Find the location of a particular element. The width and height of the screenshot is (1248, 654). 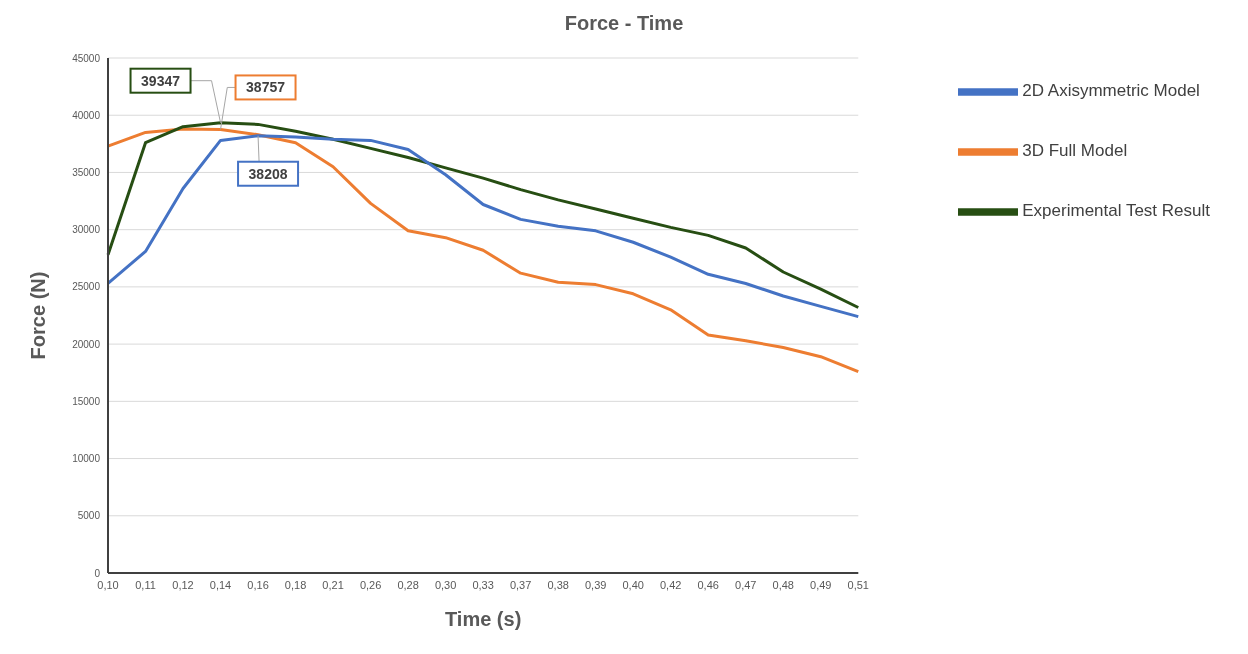

x-tick-label: 0,12 is located at coordinates (183, 584).